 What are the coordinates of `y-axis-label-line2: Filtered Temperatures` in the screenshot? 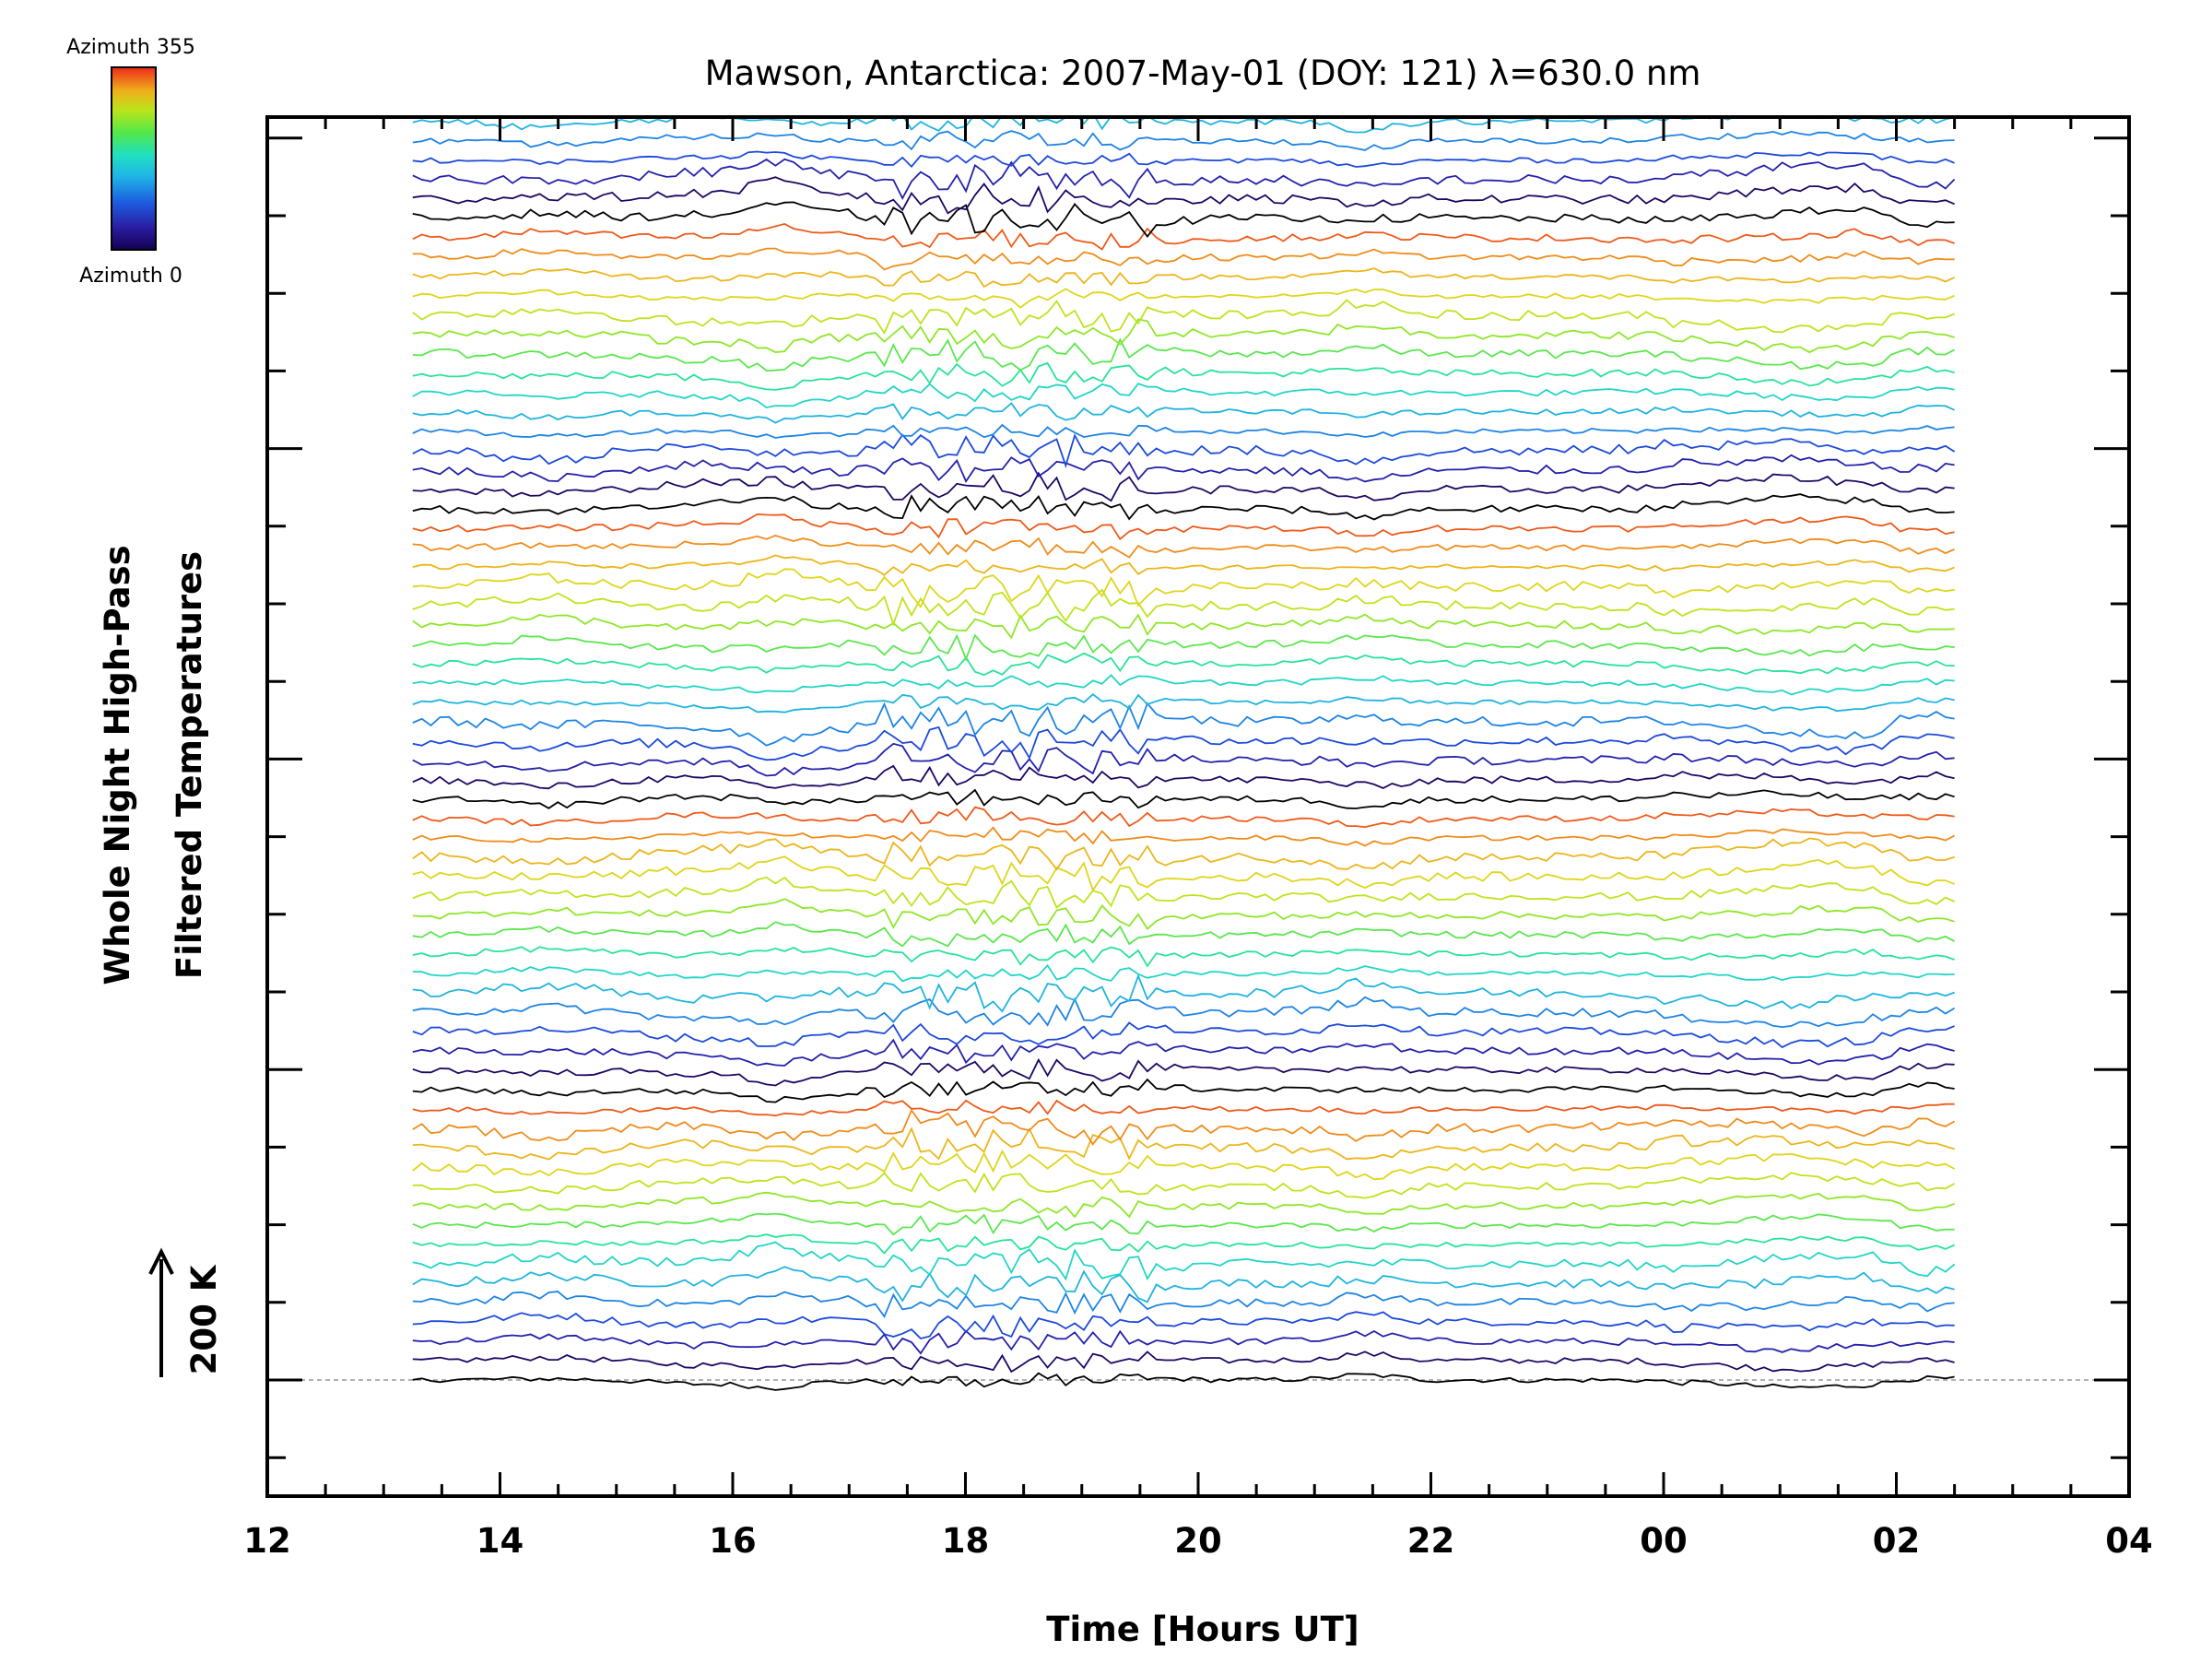 It's located at (189, 765).